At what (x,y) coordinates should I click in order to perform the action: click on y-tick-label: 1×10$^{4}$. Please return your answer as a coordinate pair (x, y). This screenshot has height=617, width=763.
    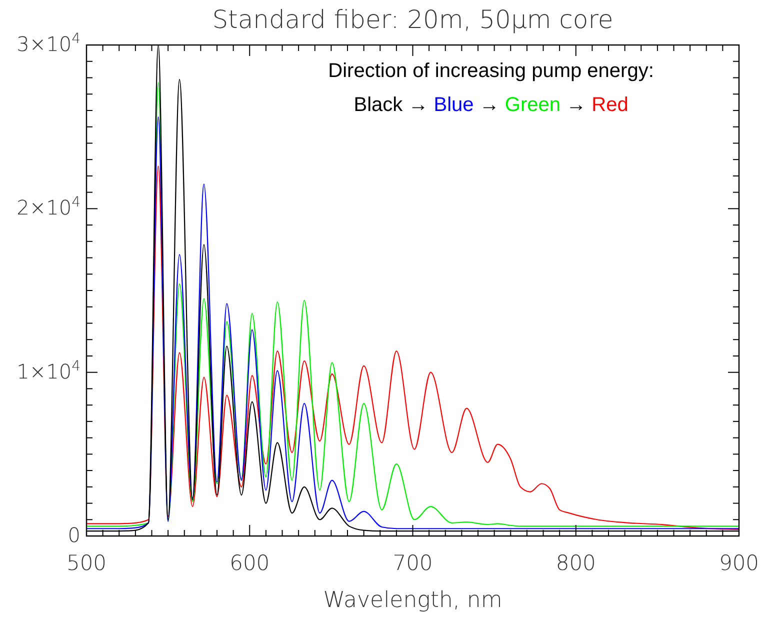
    Looking at the image, I should click on (48, 371).